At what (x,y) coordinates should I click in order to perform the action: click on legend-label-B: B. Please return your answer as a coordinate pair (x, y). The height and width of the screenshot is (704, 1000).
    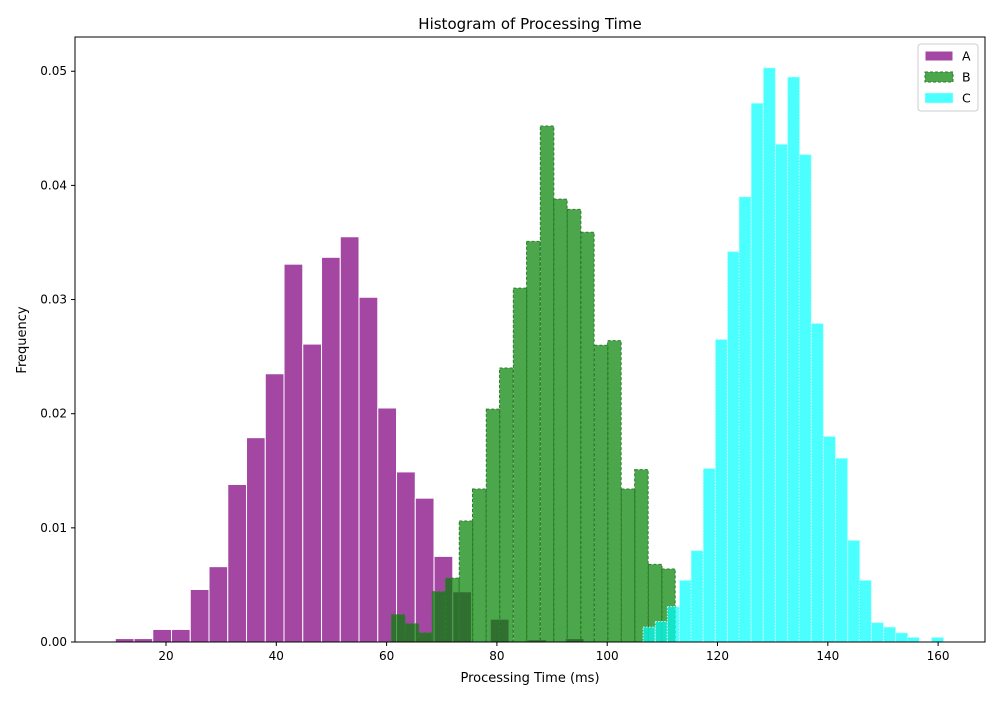
    Looking at the image, I should click on (966, 77).